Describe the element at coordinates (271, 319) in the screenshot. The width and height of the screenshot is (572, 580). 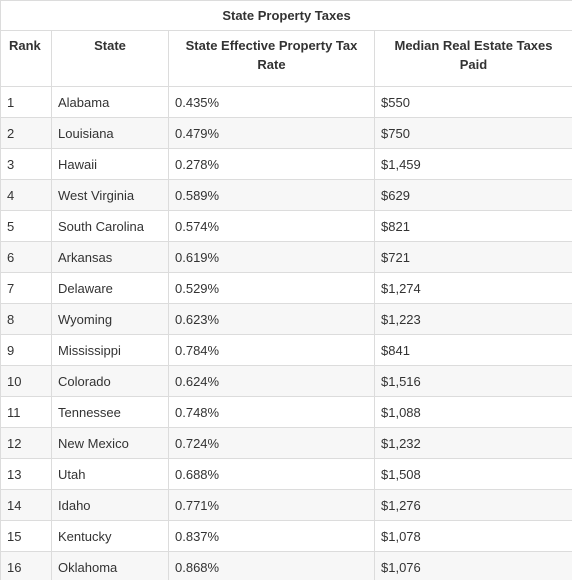
I see `rate-cell: 0.623%` at that location.